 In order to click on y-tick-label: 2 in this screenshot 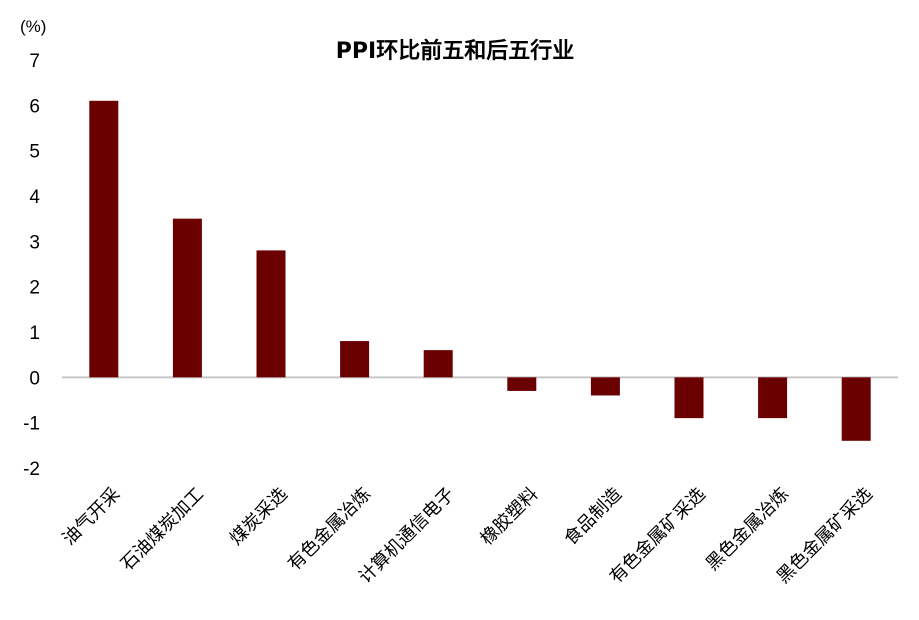, I will do `click(34, 288)`.